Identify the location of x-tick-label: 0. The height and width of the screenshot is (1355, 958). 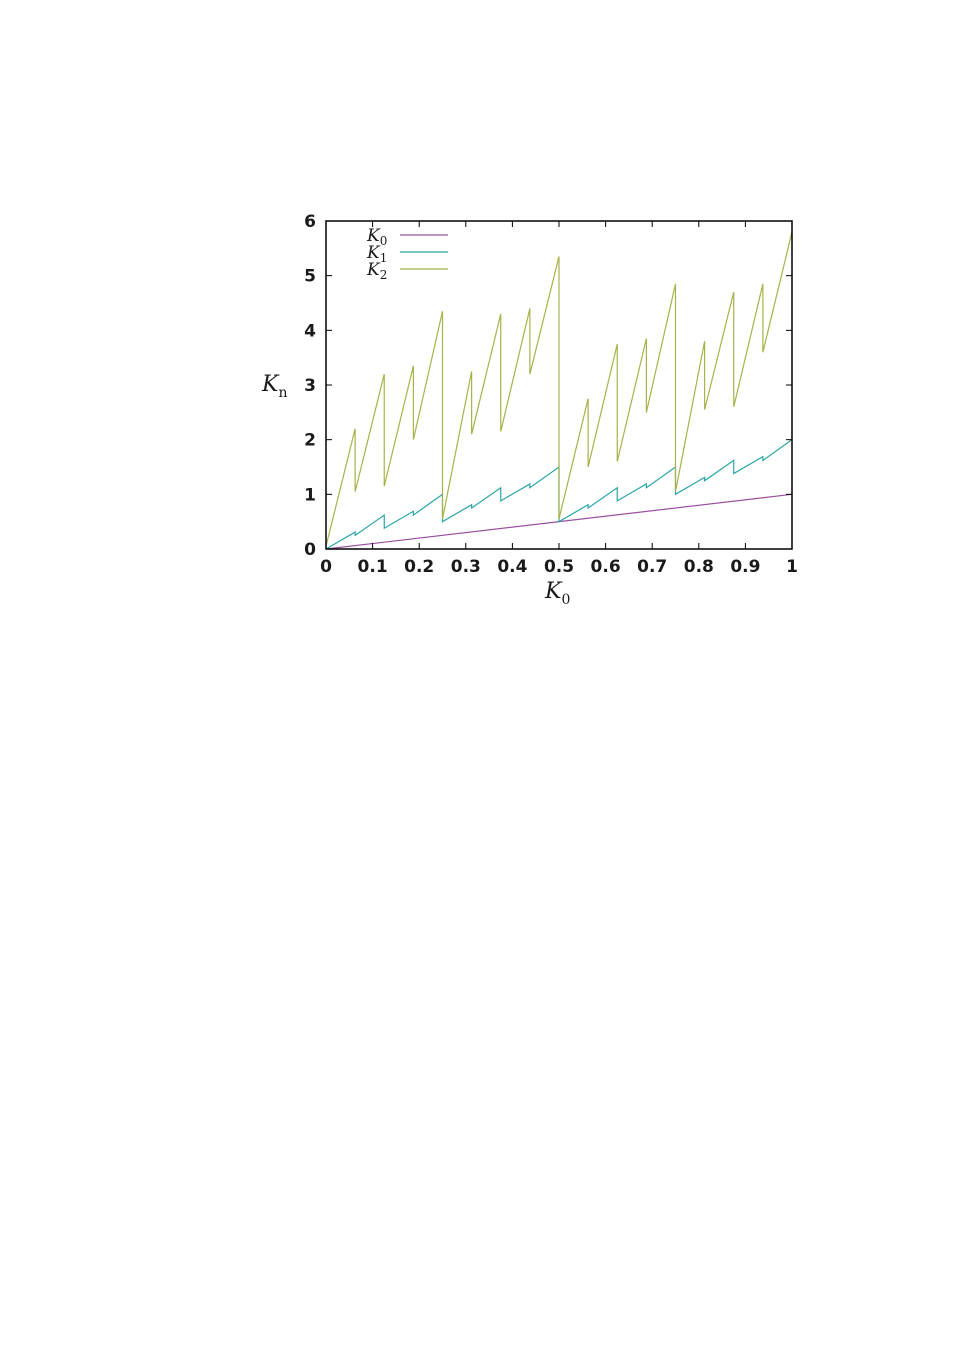
(326, 567).